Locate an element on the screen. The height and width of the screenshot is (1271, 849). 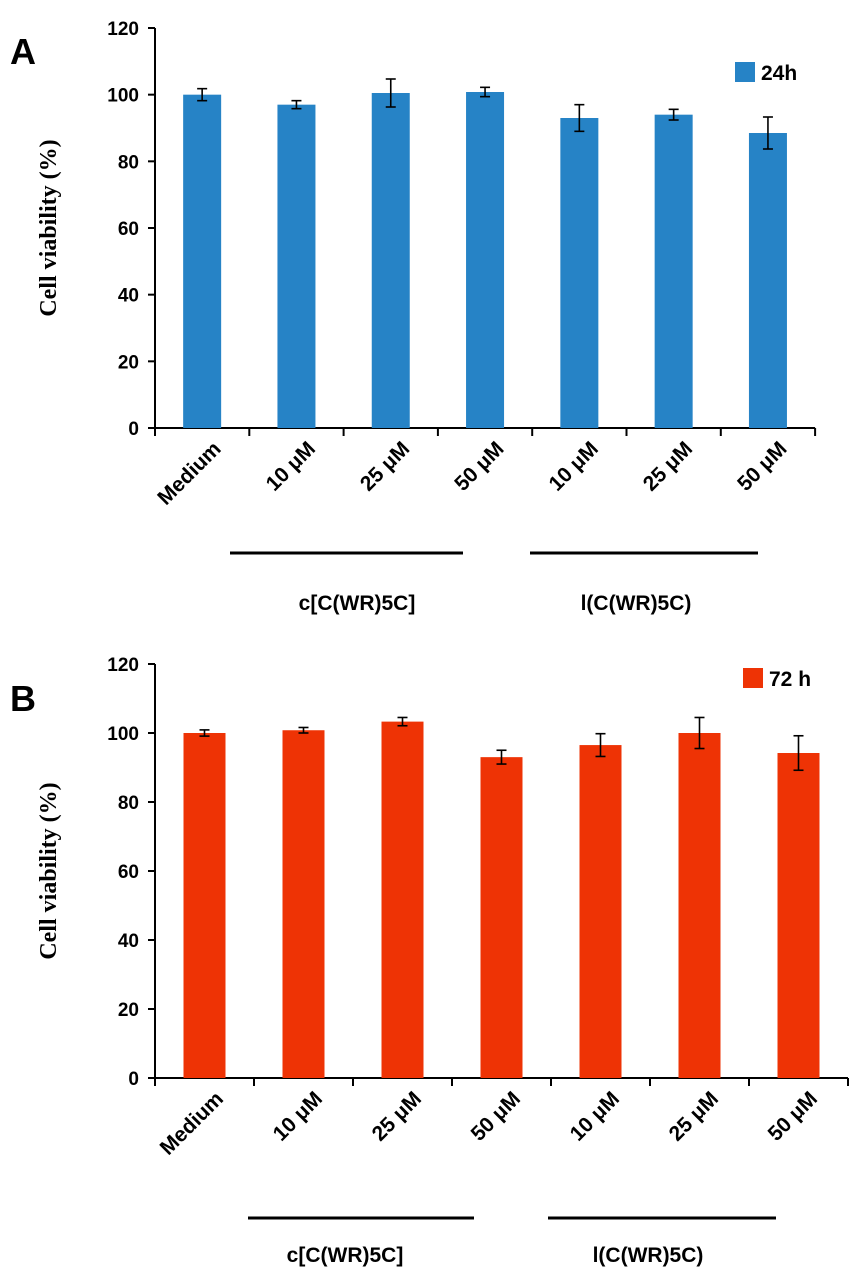
panel-label: A is located at coordinates (23, 51).